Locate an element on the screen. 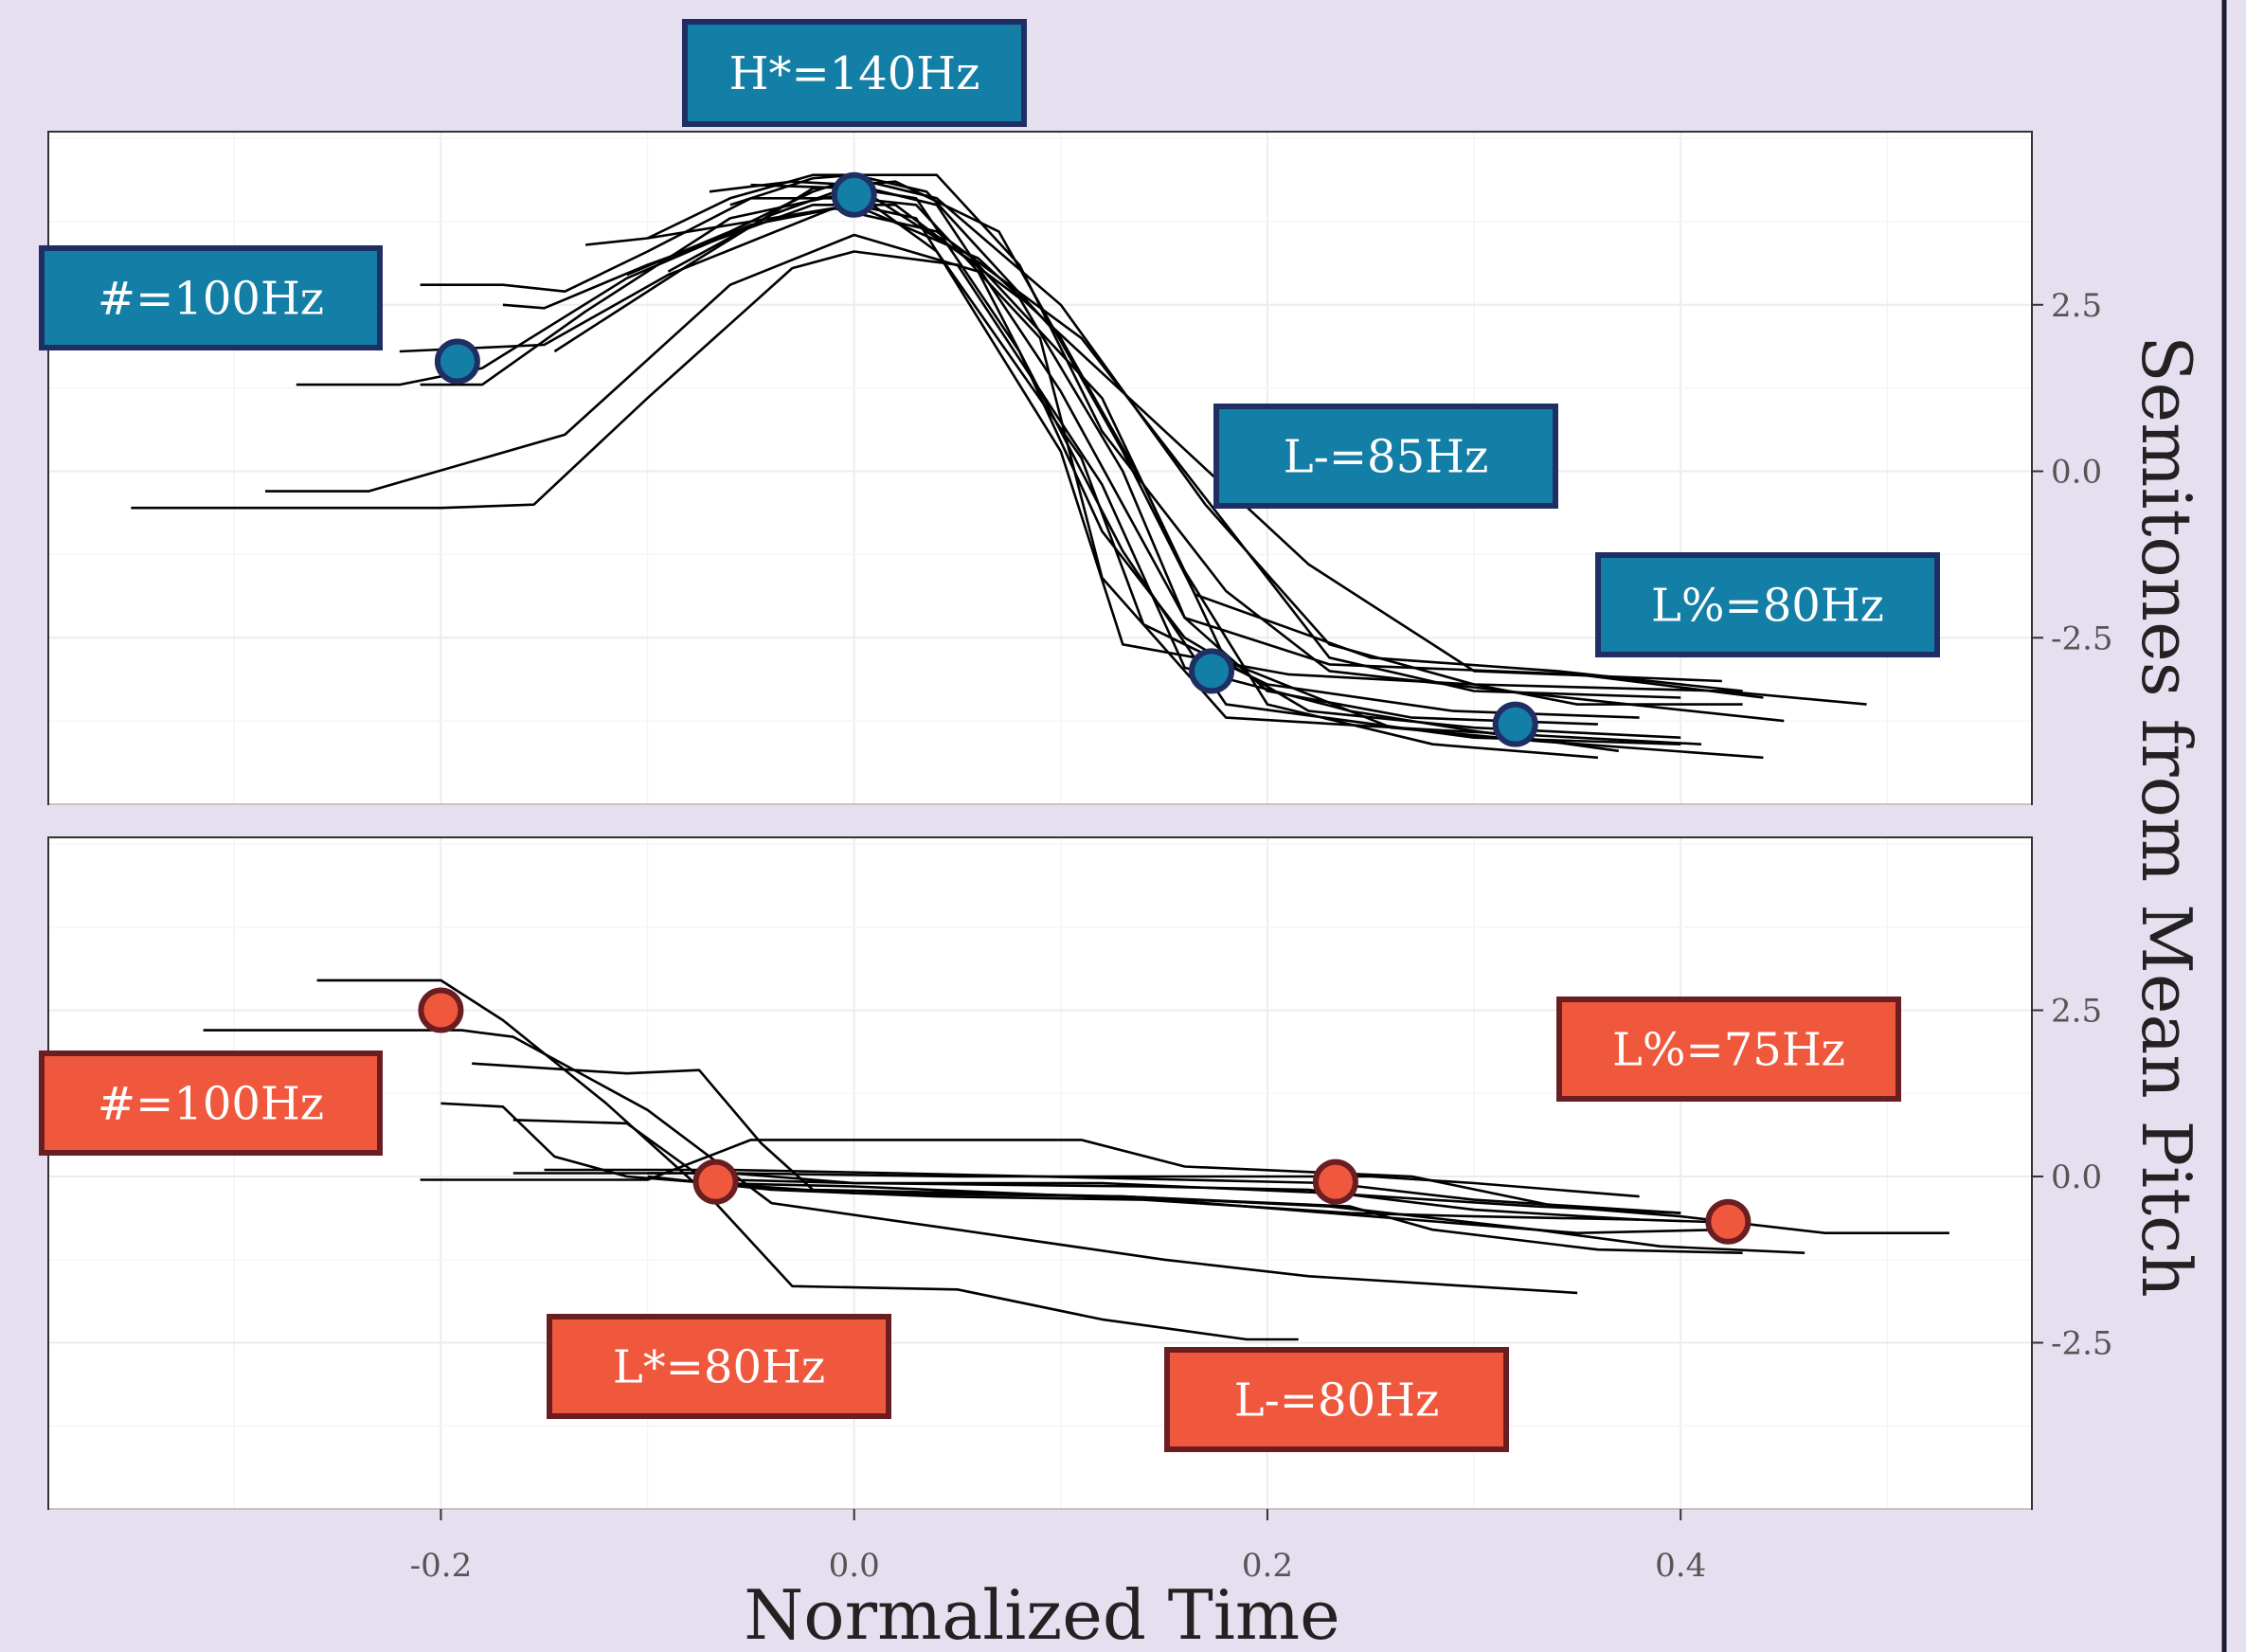 The width and height of the screenshot is (2246, 1652). tone-label: L*=80Hz is located at coordinates (719, 1366).